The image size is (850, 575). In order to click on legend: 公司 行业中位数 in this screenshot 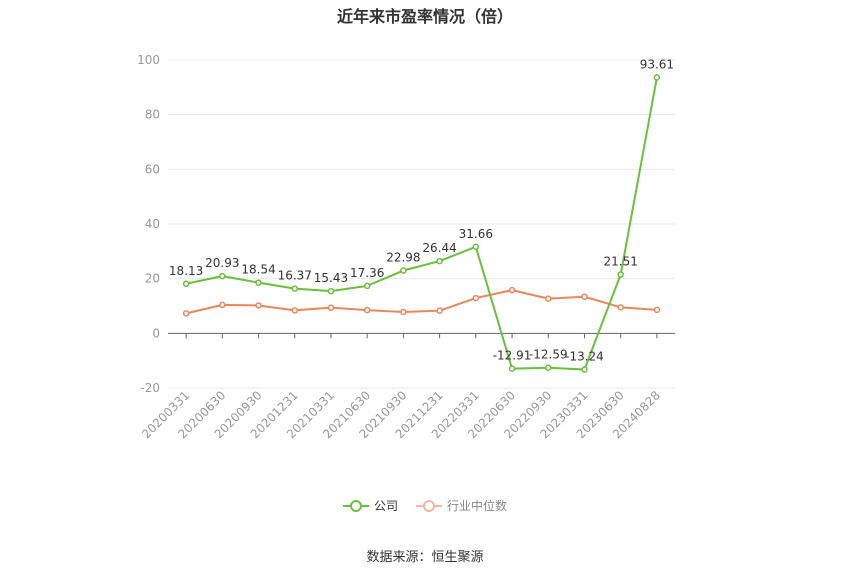, I will do `click(425, 505)`.